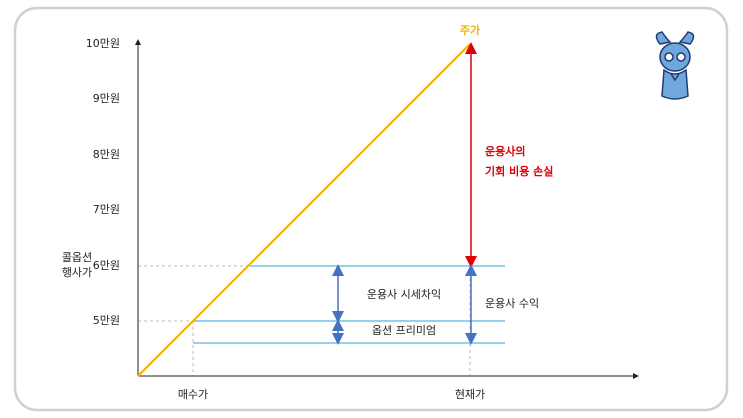  I want to click on y-label: 9만원, so click(106, 98).